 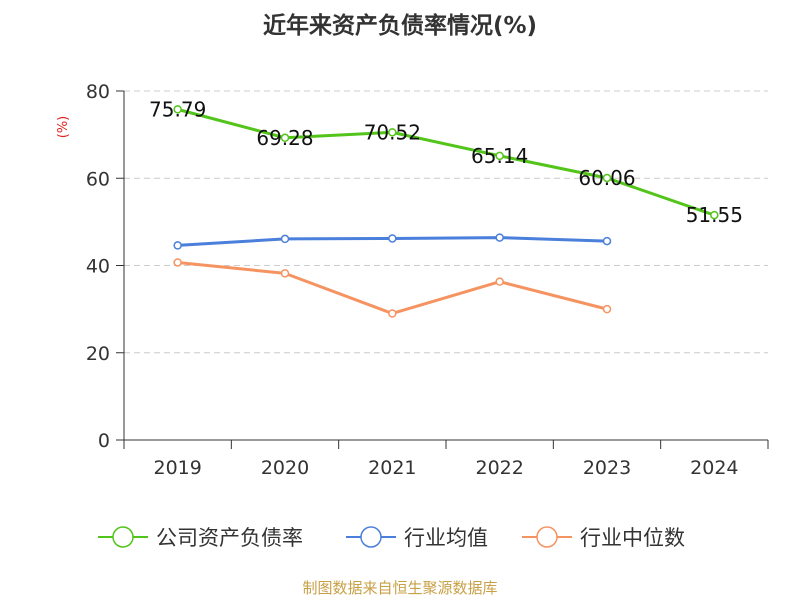 What do you see at coordinates (392, 468) in the screenshot?
I see `x-tick-label: 2021` at bounding box center [392, 468].